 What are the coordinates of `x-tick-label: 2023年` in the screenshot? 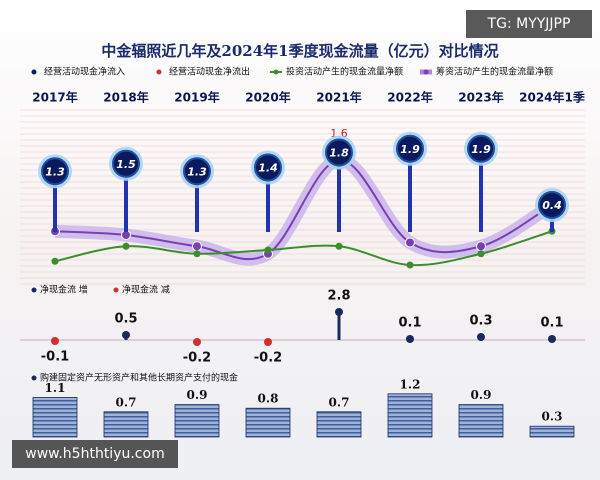 It's located at (480, 97).